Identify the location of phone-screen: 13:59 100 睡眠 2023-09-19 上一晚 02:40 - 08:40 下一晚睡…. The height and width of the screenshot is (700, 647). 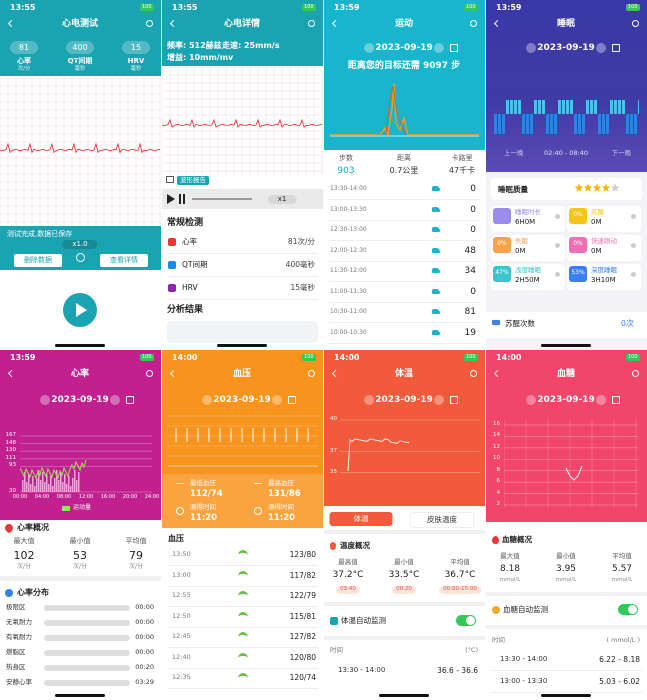
(566, 175).